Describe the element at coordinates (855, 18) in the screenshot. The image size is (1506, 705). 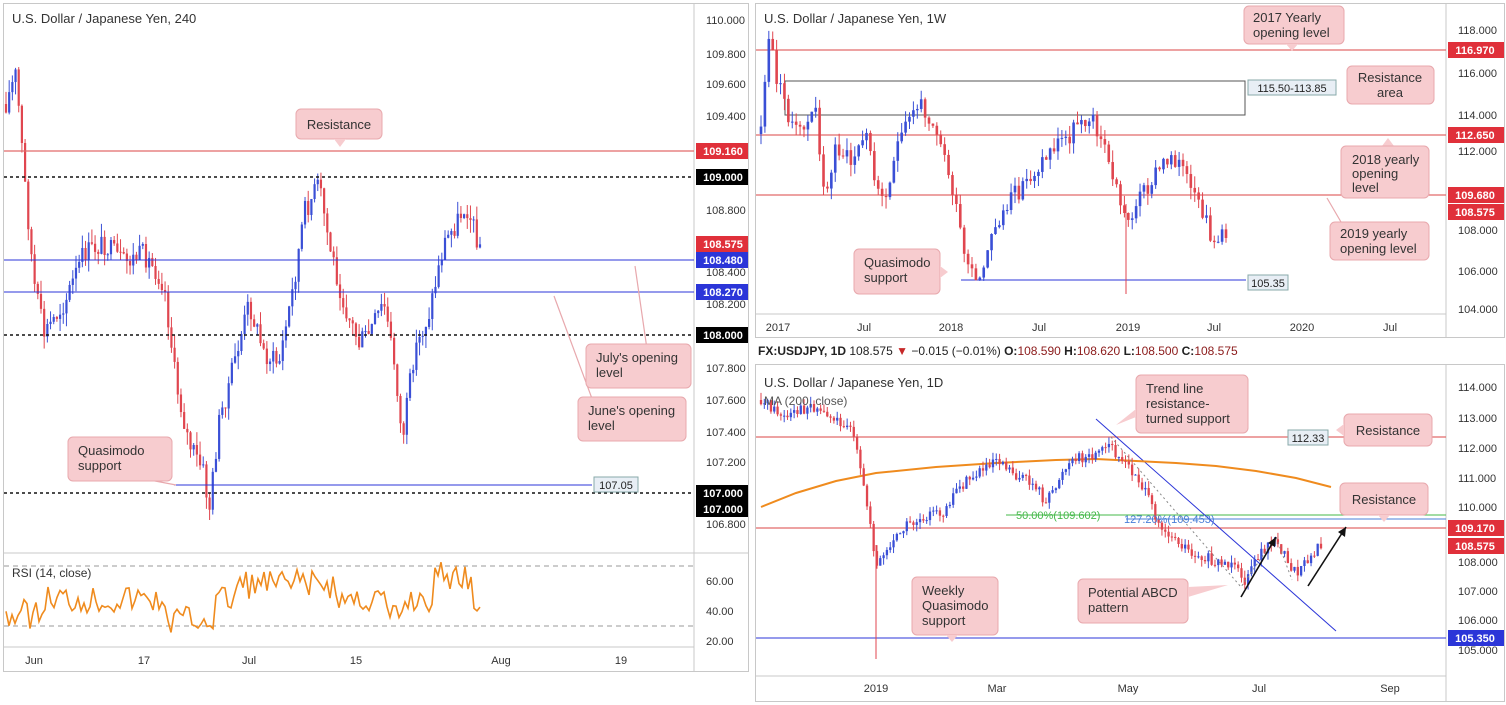
I see `chart-title-1w: U.S. Dollar / Japanese Yen, 1W` at that location.